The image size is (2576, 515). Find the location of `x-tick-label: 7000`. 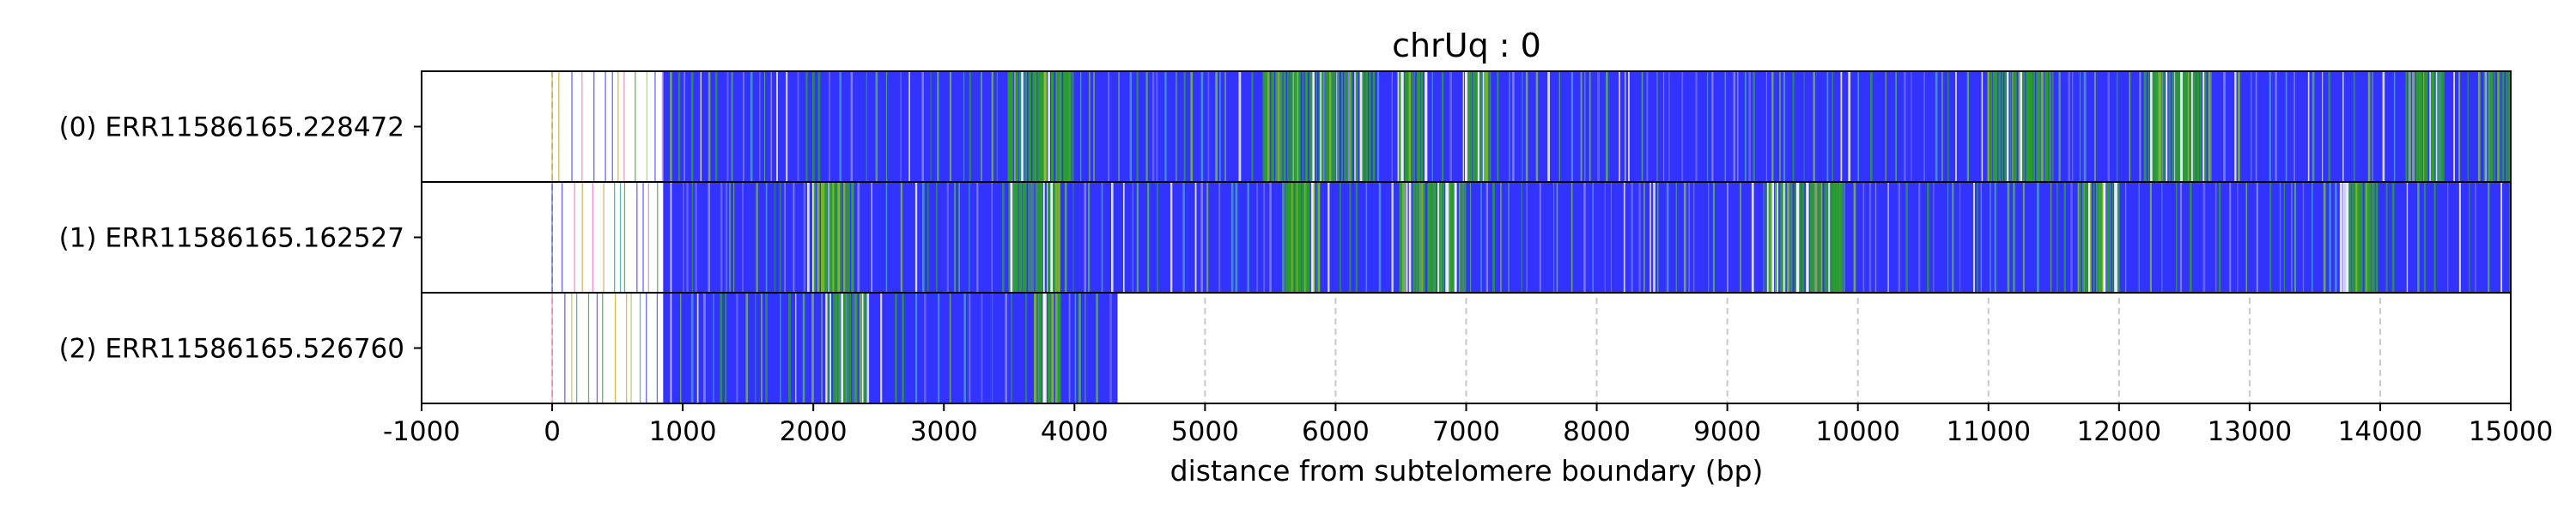

x-tick-label: 7000 is located at coordinates (1466, 431).